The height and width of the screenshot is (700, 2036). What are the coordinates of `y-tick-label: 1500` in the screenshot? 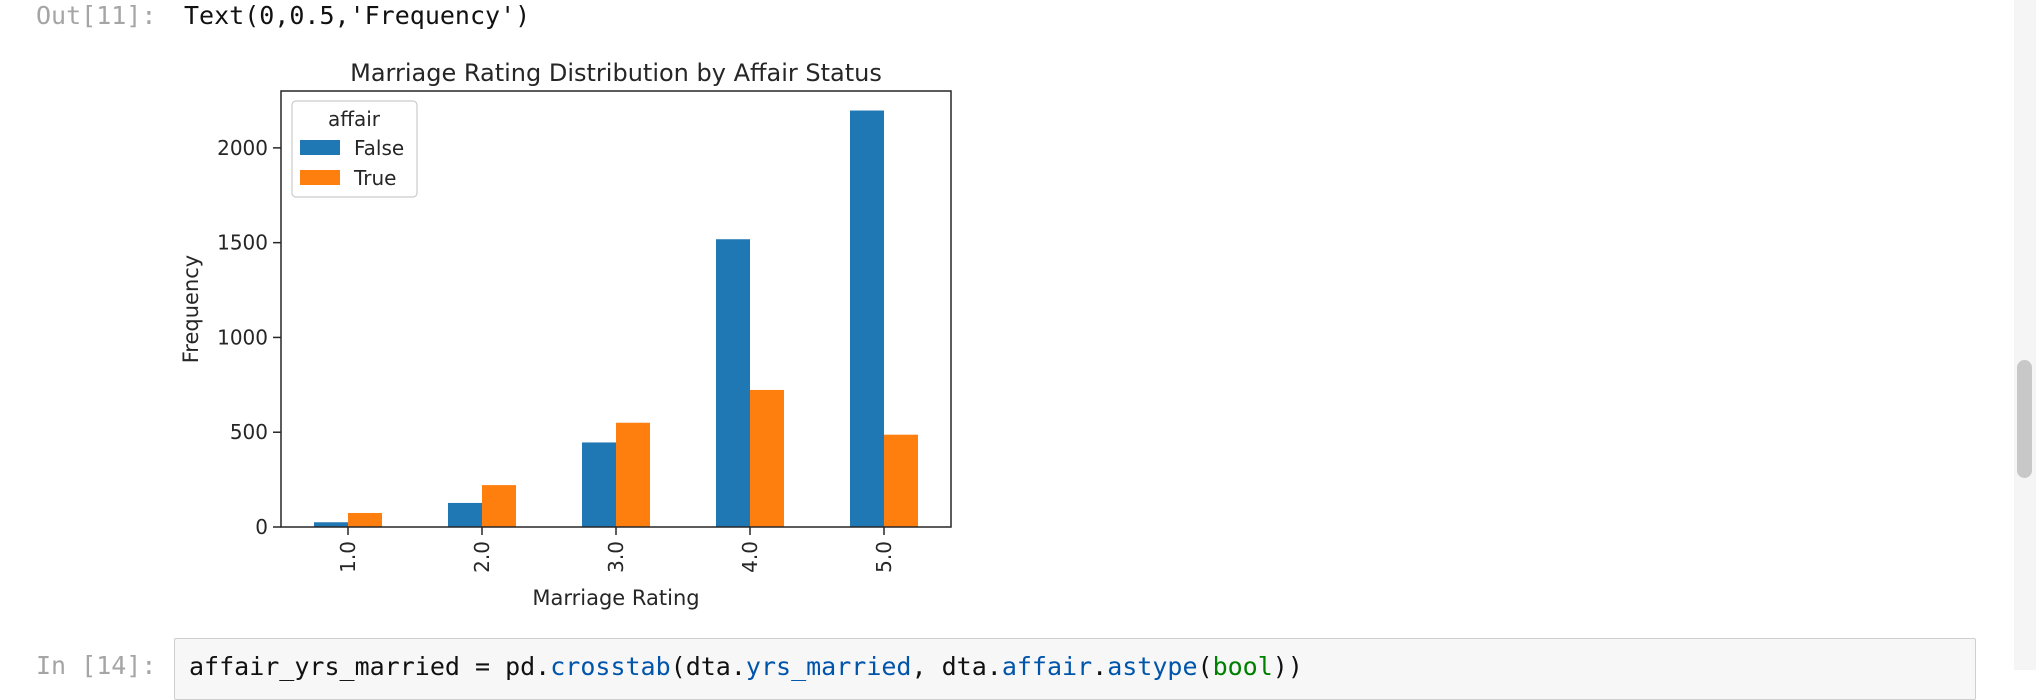 It's located at (242, 243).